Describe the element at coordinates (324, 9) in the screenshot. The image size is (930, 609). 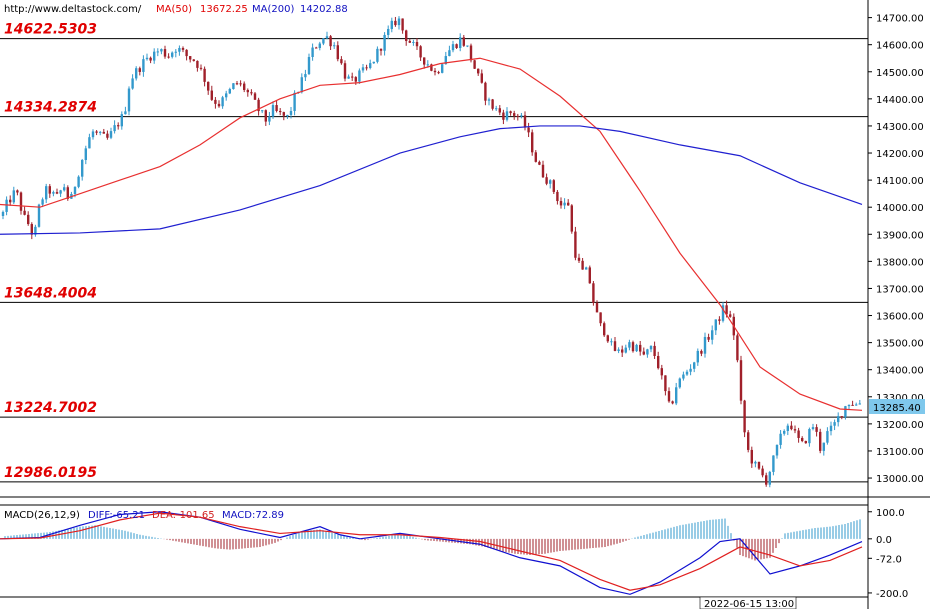
I see `ma200-value: 14202.88` at that location.